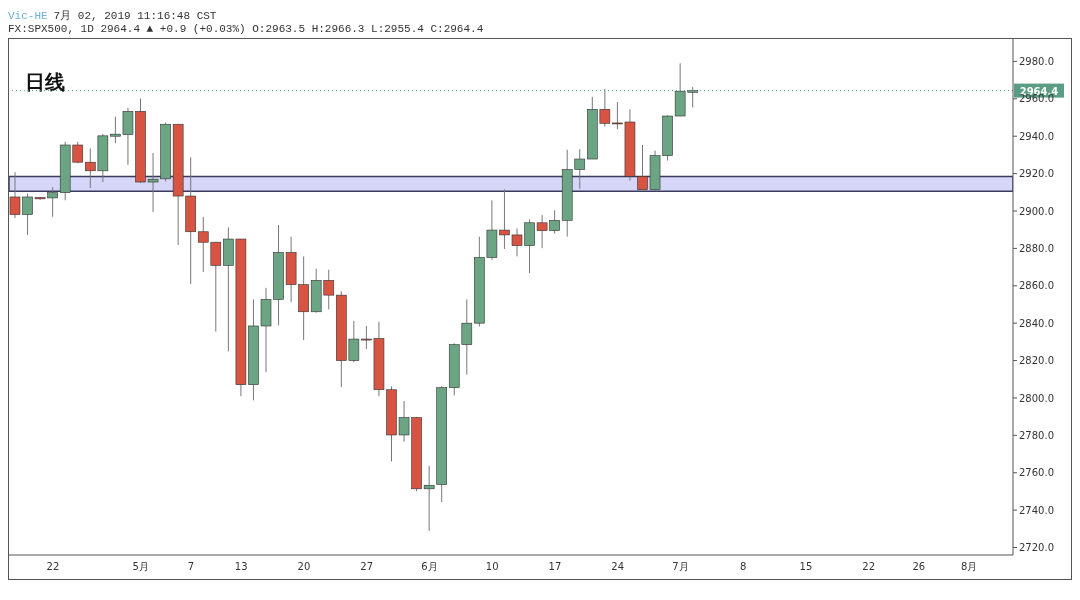  Describe the element at coordinates (1036, 323) in the screenshot. I see `y-tick-label: 2840.0` at that location.